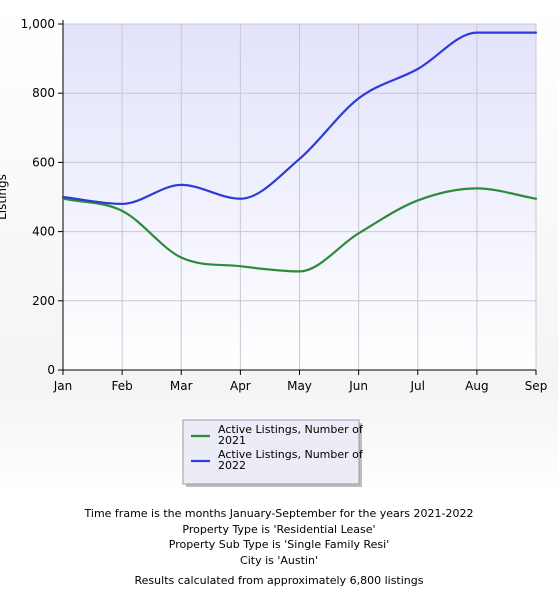  What do you see at coordinates (536, 386) in the screenshot?
I see `x-tick-label: Sep` at bounding box center [536, 386].